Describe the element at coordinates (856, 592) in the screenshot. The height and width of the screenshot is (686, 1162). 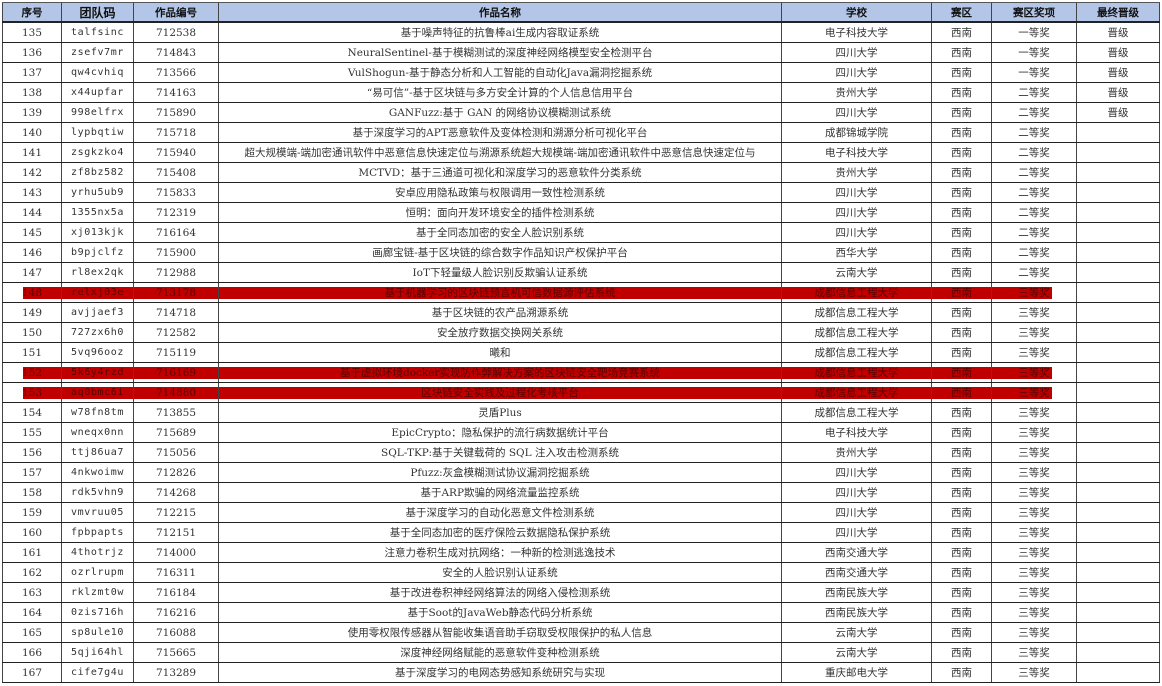
I see `cell-school: 西南民族大学` at that location.